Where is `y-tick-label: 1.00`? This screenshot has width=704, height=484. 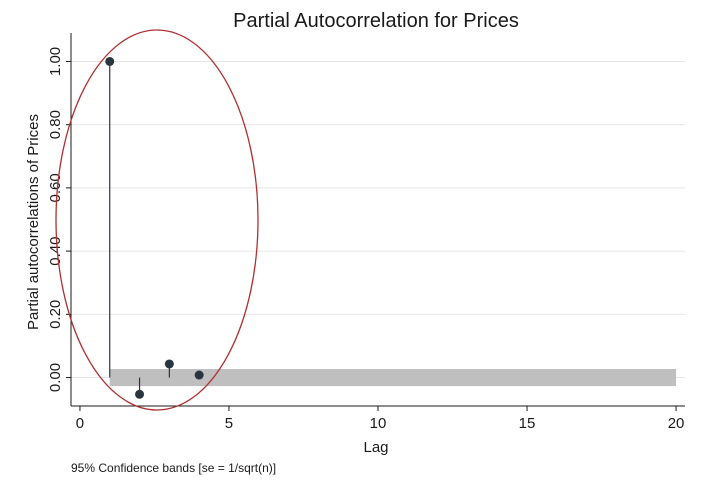 y-tick-label: 1.00 is located at coordinates (55, 61).